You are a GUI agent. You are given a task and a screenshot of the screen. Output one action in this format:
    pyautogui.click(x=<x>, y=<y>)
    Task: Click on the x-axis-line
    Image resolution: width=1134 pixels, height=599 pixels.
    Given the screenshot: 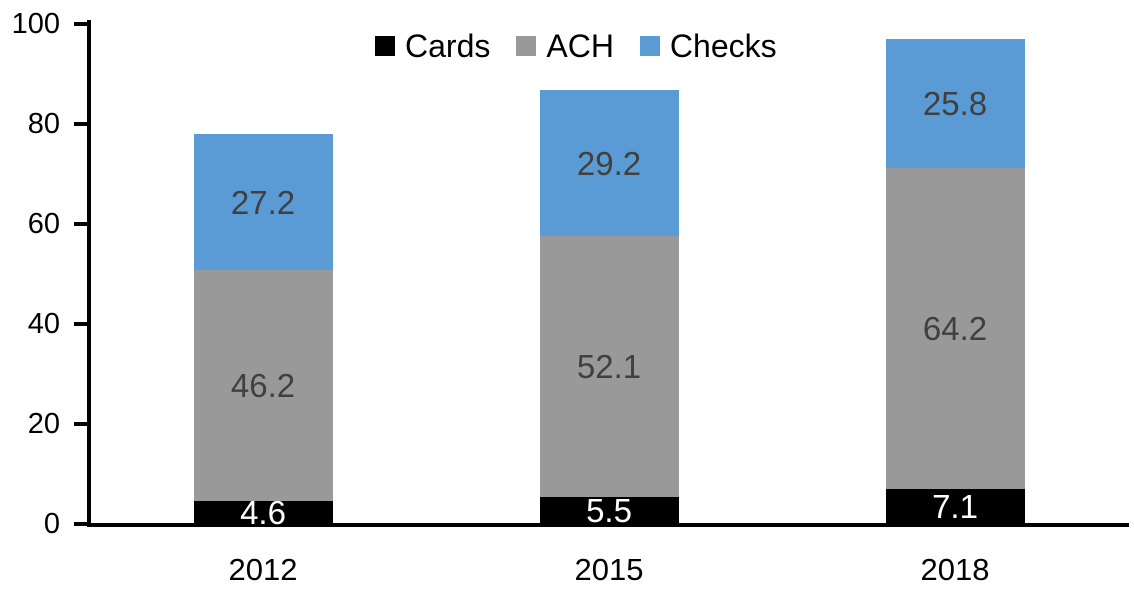 What is the action you would take?
    pyautogui.click(x=608, y=525)
    